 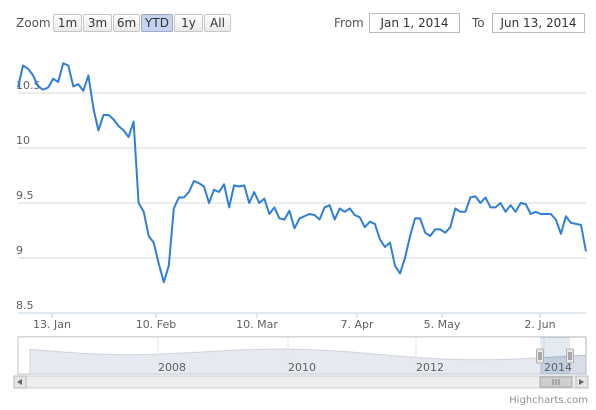 I want to click on range-button-6m: 6m, so click(x=126, y=23).